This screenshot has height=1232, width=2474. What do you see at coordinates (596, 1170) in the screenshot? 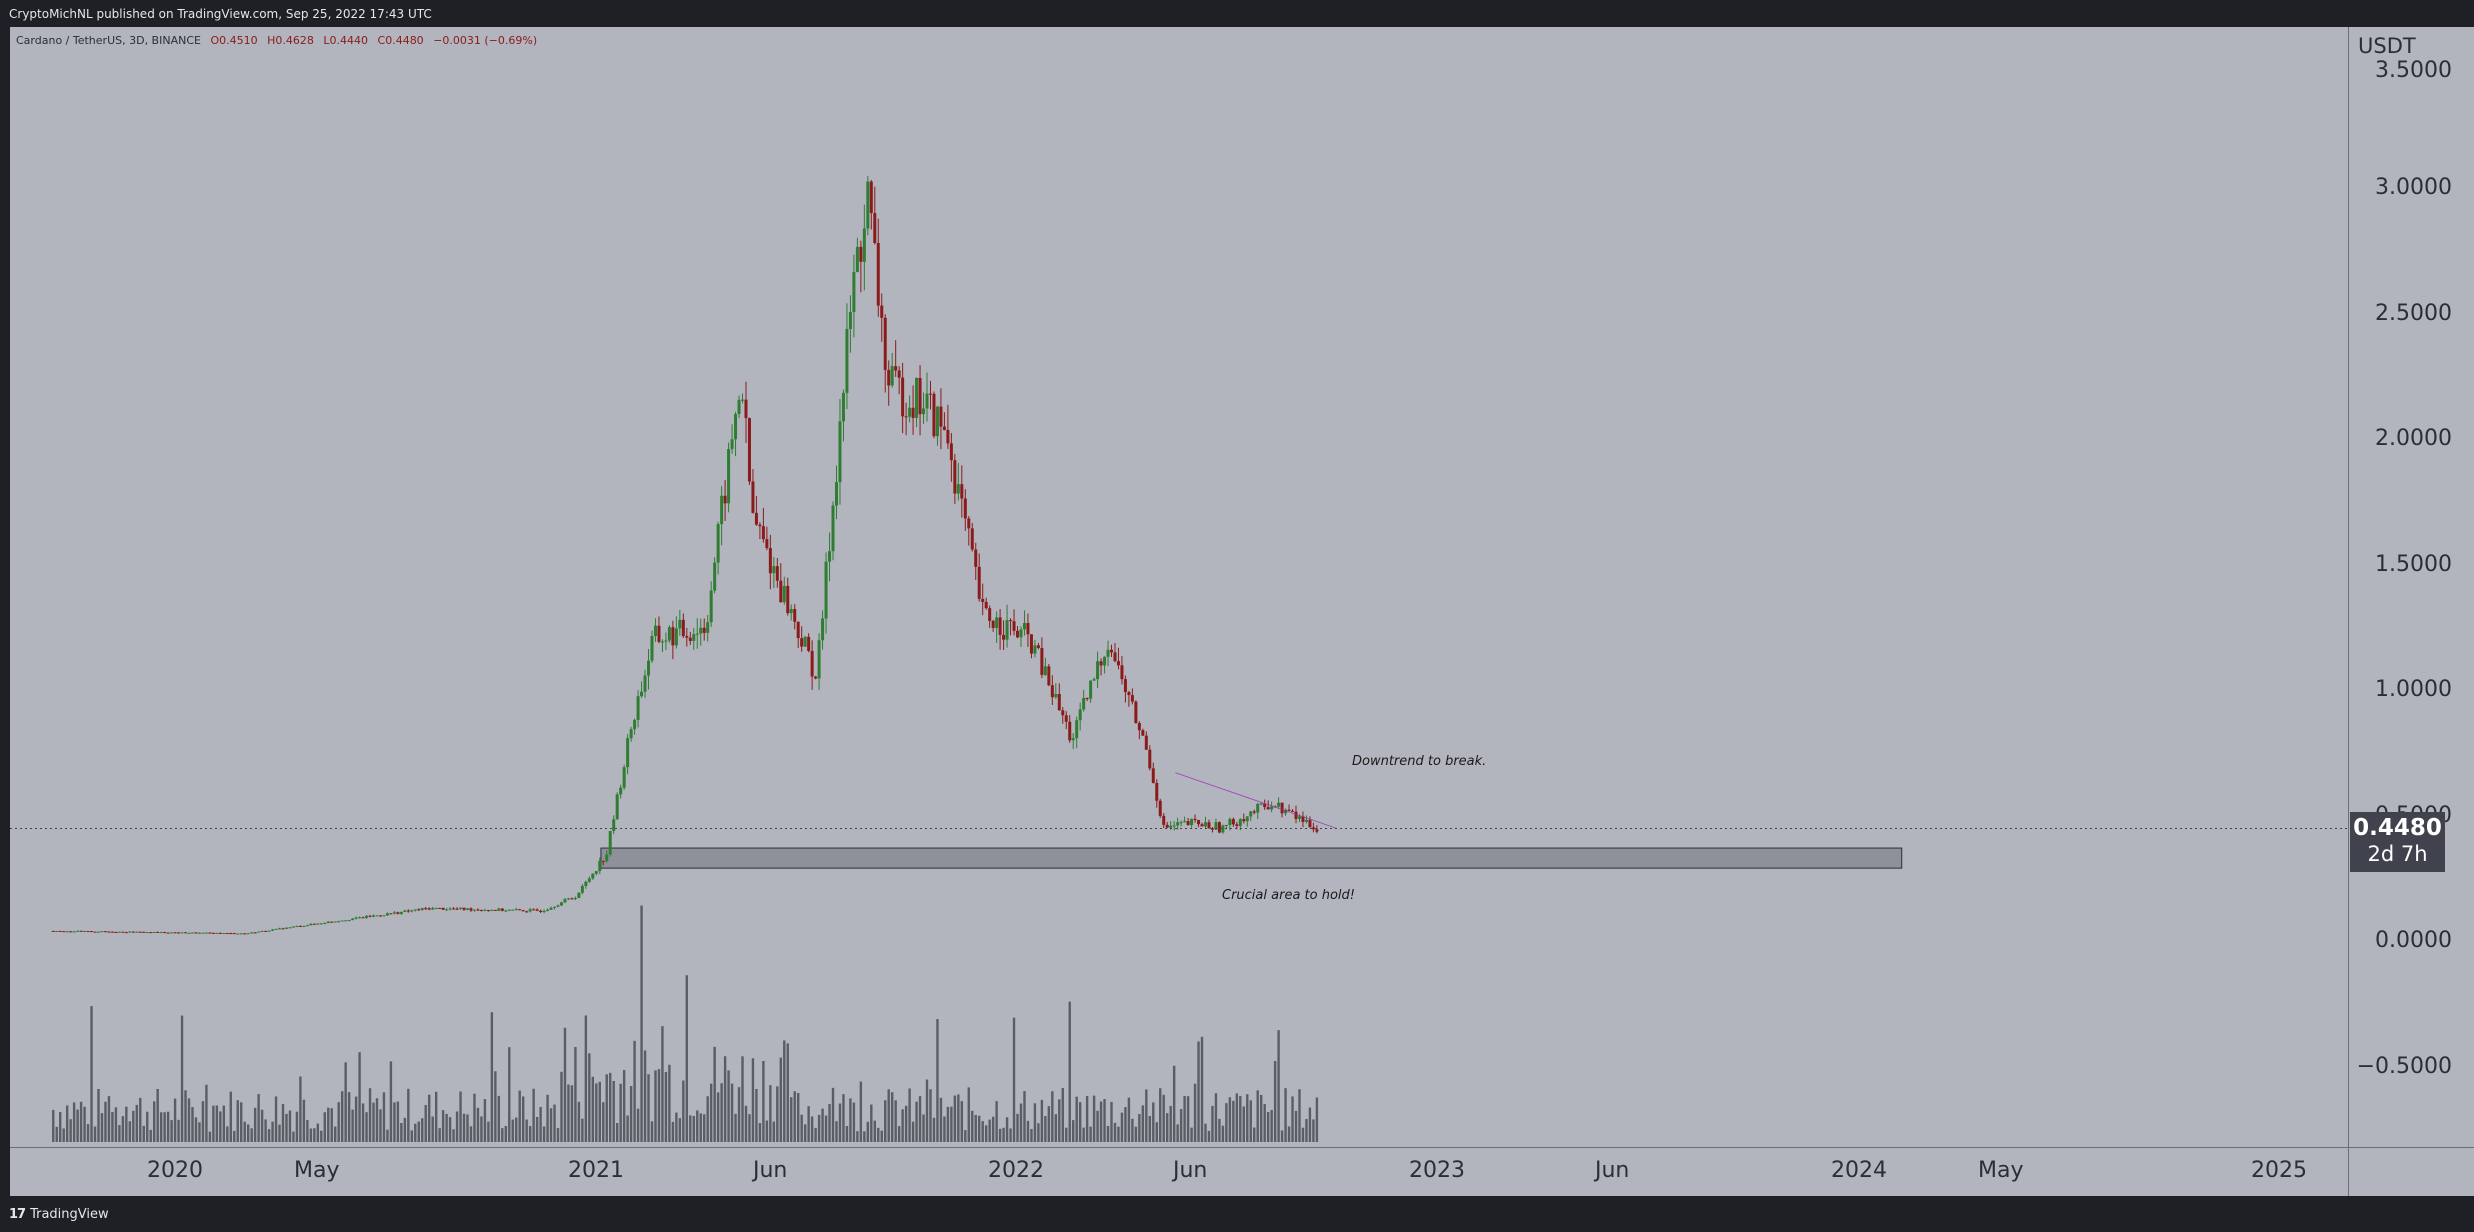
I see `time-tick-label: 2021` at bounding box center [596, 1170].